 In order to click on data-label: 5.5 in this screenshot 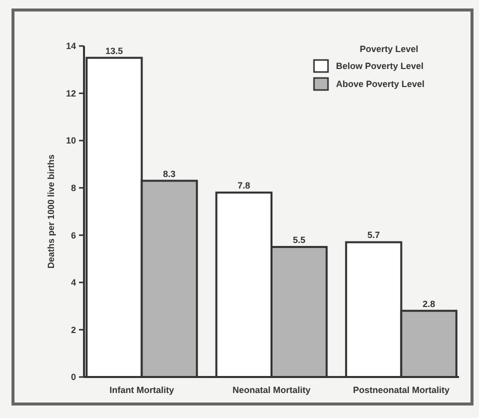, I will do `click(299, 239)`.